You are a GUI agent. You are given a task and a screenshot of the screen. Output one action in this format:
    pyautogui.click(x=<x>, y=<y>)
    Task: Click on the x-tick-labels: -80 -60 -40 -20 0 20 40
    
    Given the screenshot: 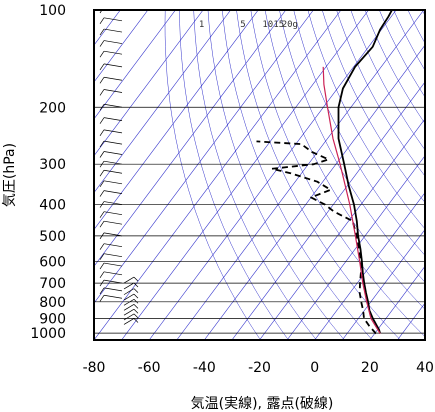 What is the action you would take?
    pyautogui.click(x=258, y=368)
    